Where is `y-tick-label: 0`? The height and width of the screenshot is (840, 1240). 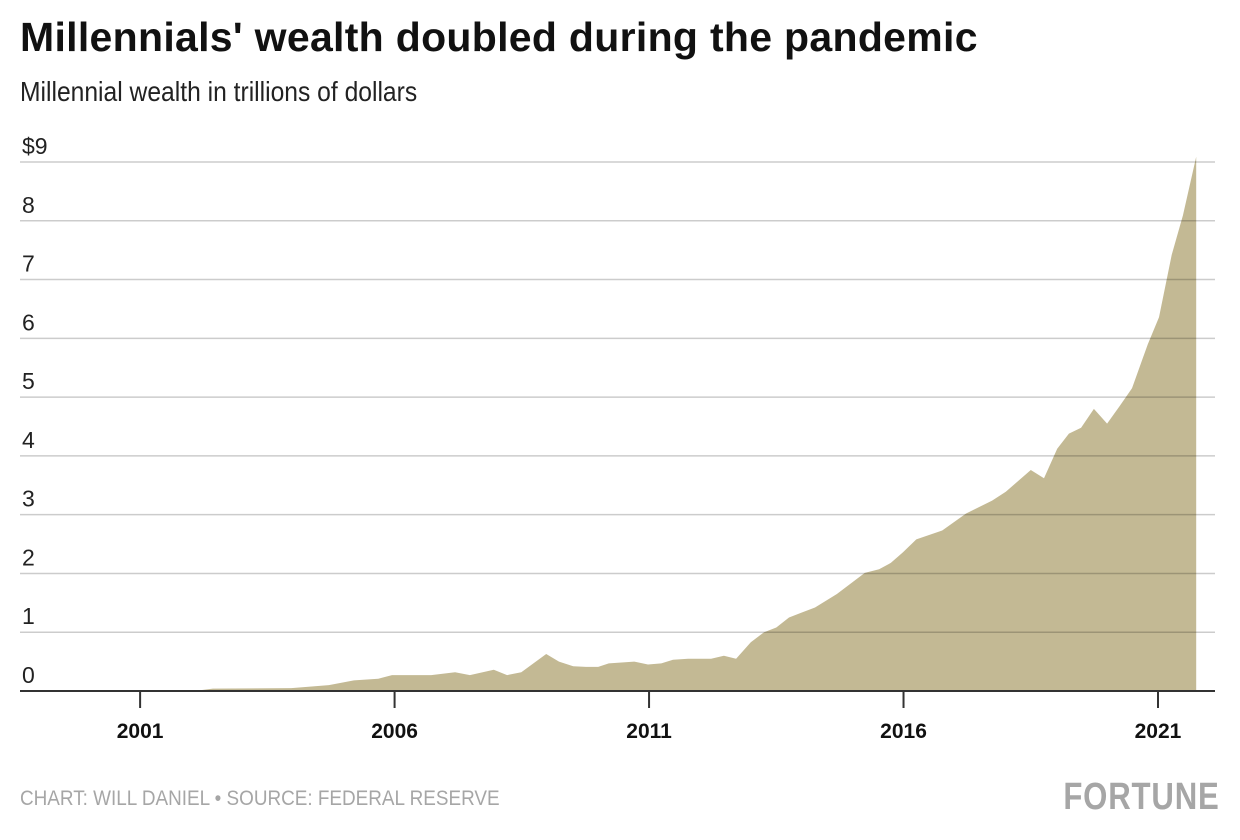 y-tick-label: 0 is located at coordinates (28, 675).